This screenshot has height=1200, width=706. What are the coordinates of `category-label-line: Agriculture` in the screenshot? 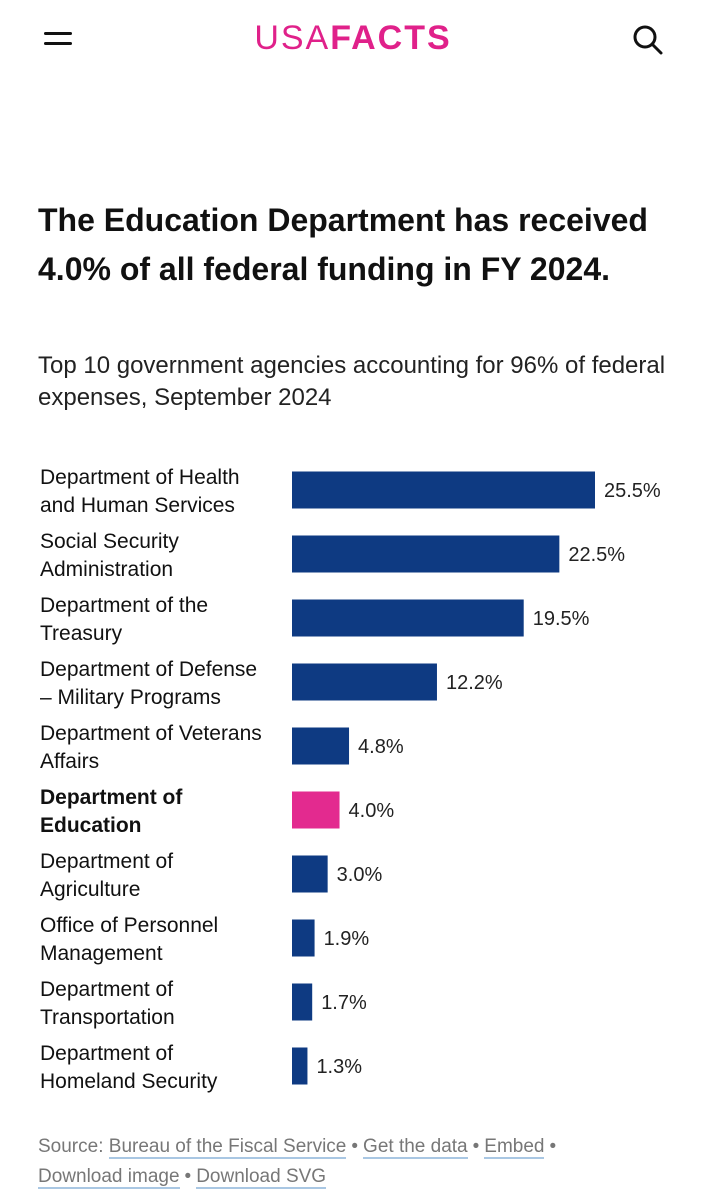 It's located at (90, 889).